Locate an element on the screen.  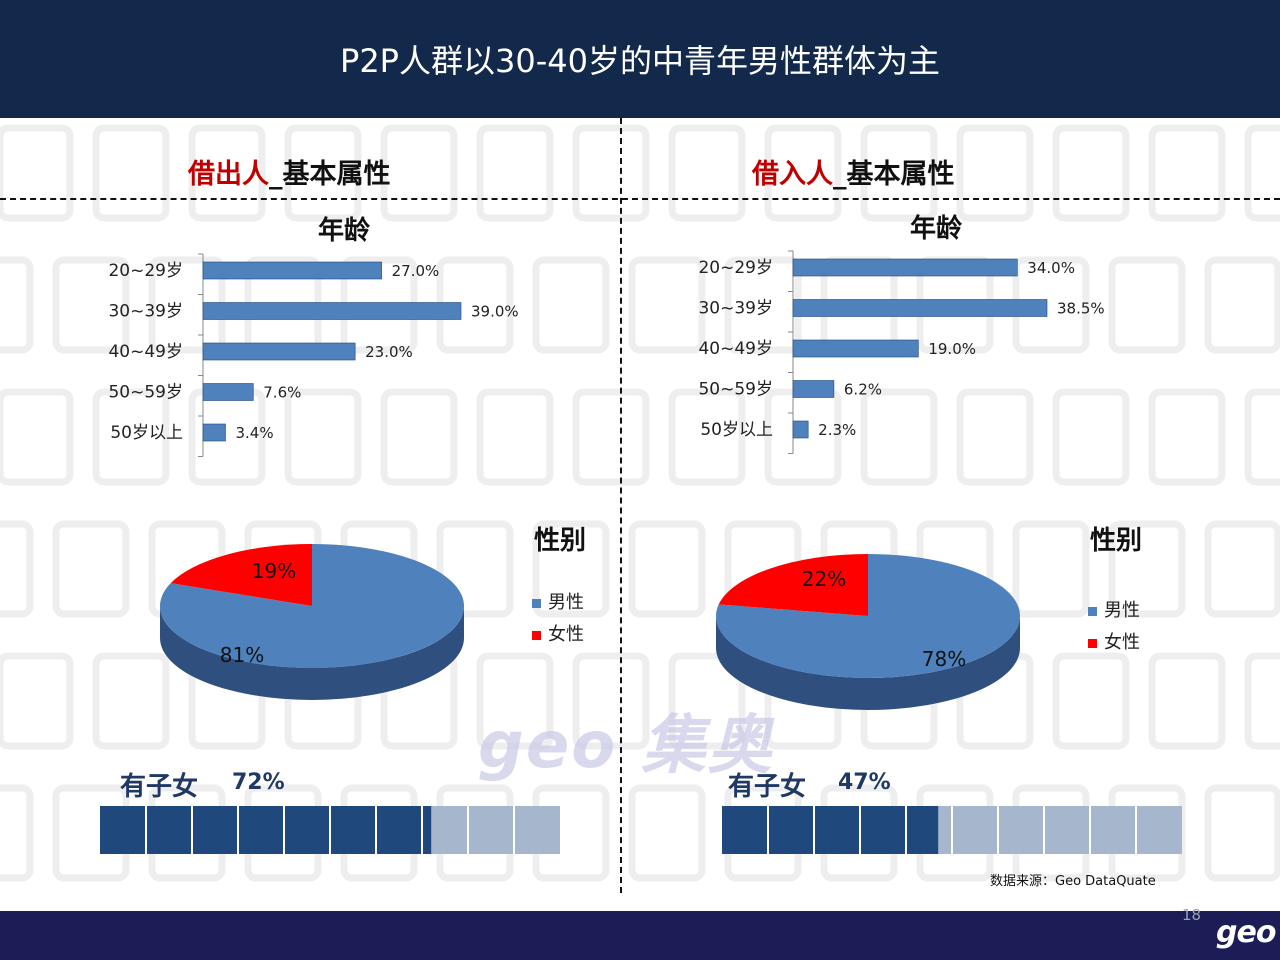
bar-value-label: 27.0% is located at coordinates (416, 271).